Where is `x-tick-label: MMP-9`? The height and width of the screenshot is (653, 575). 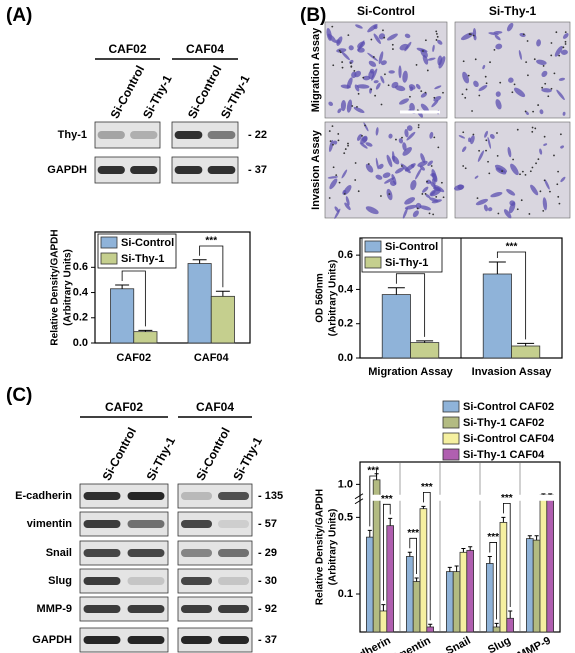 x-tick-label: MMP-9 is located at coordinates (534, 644).